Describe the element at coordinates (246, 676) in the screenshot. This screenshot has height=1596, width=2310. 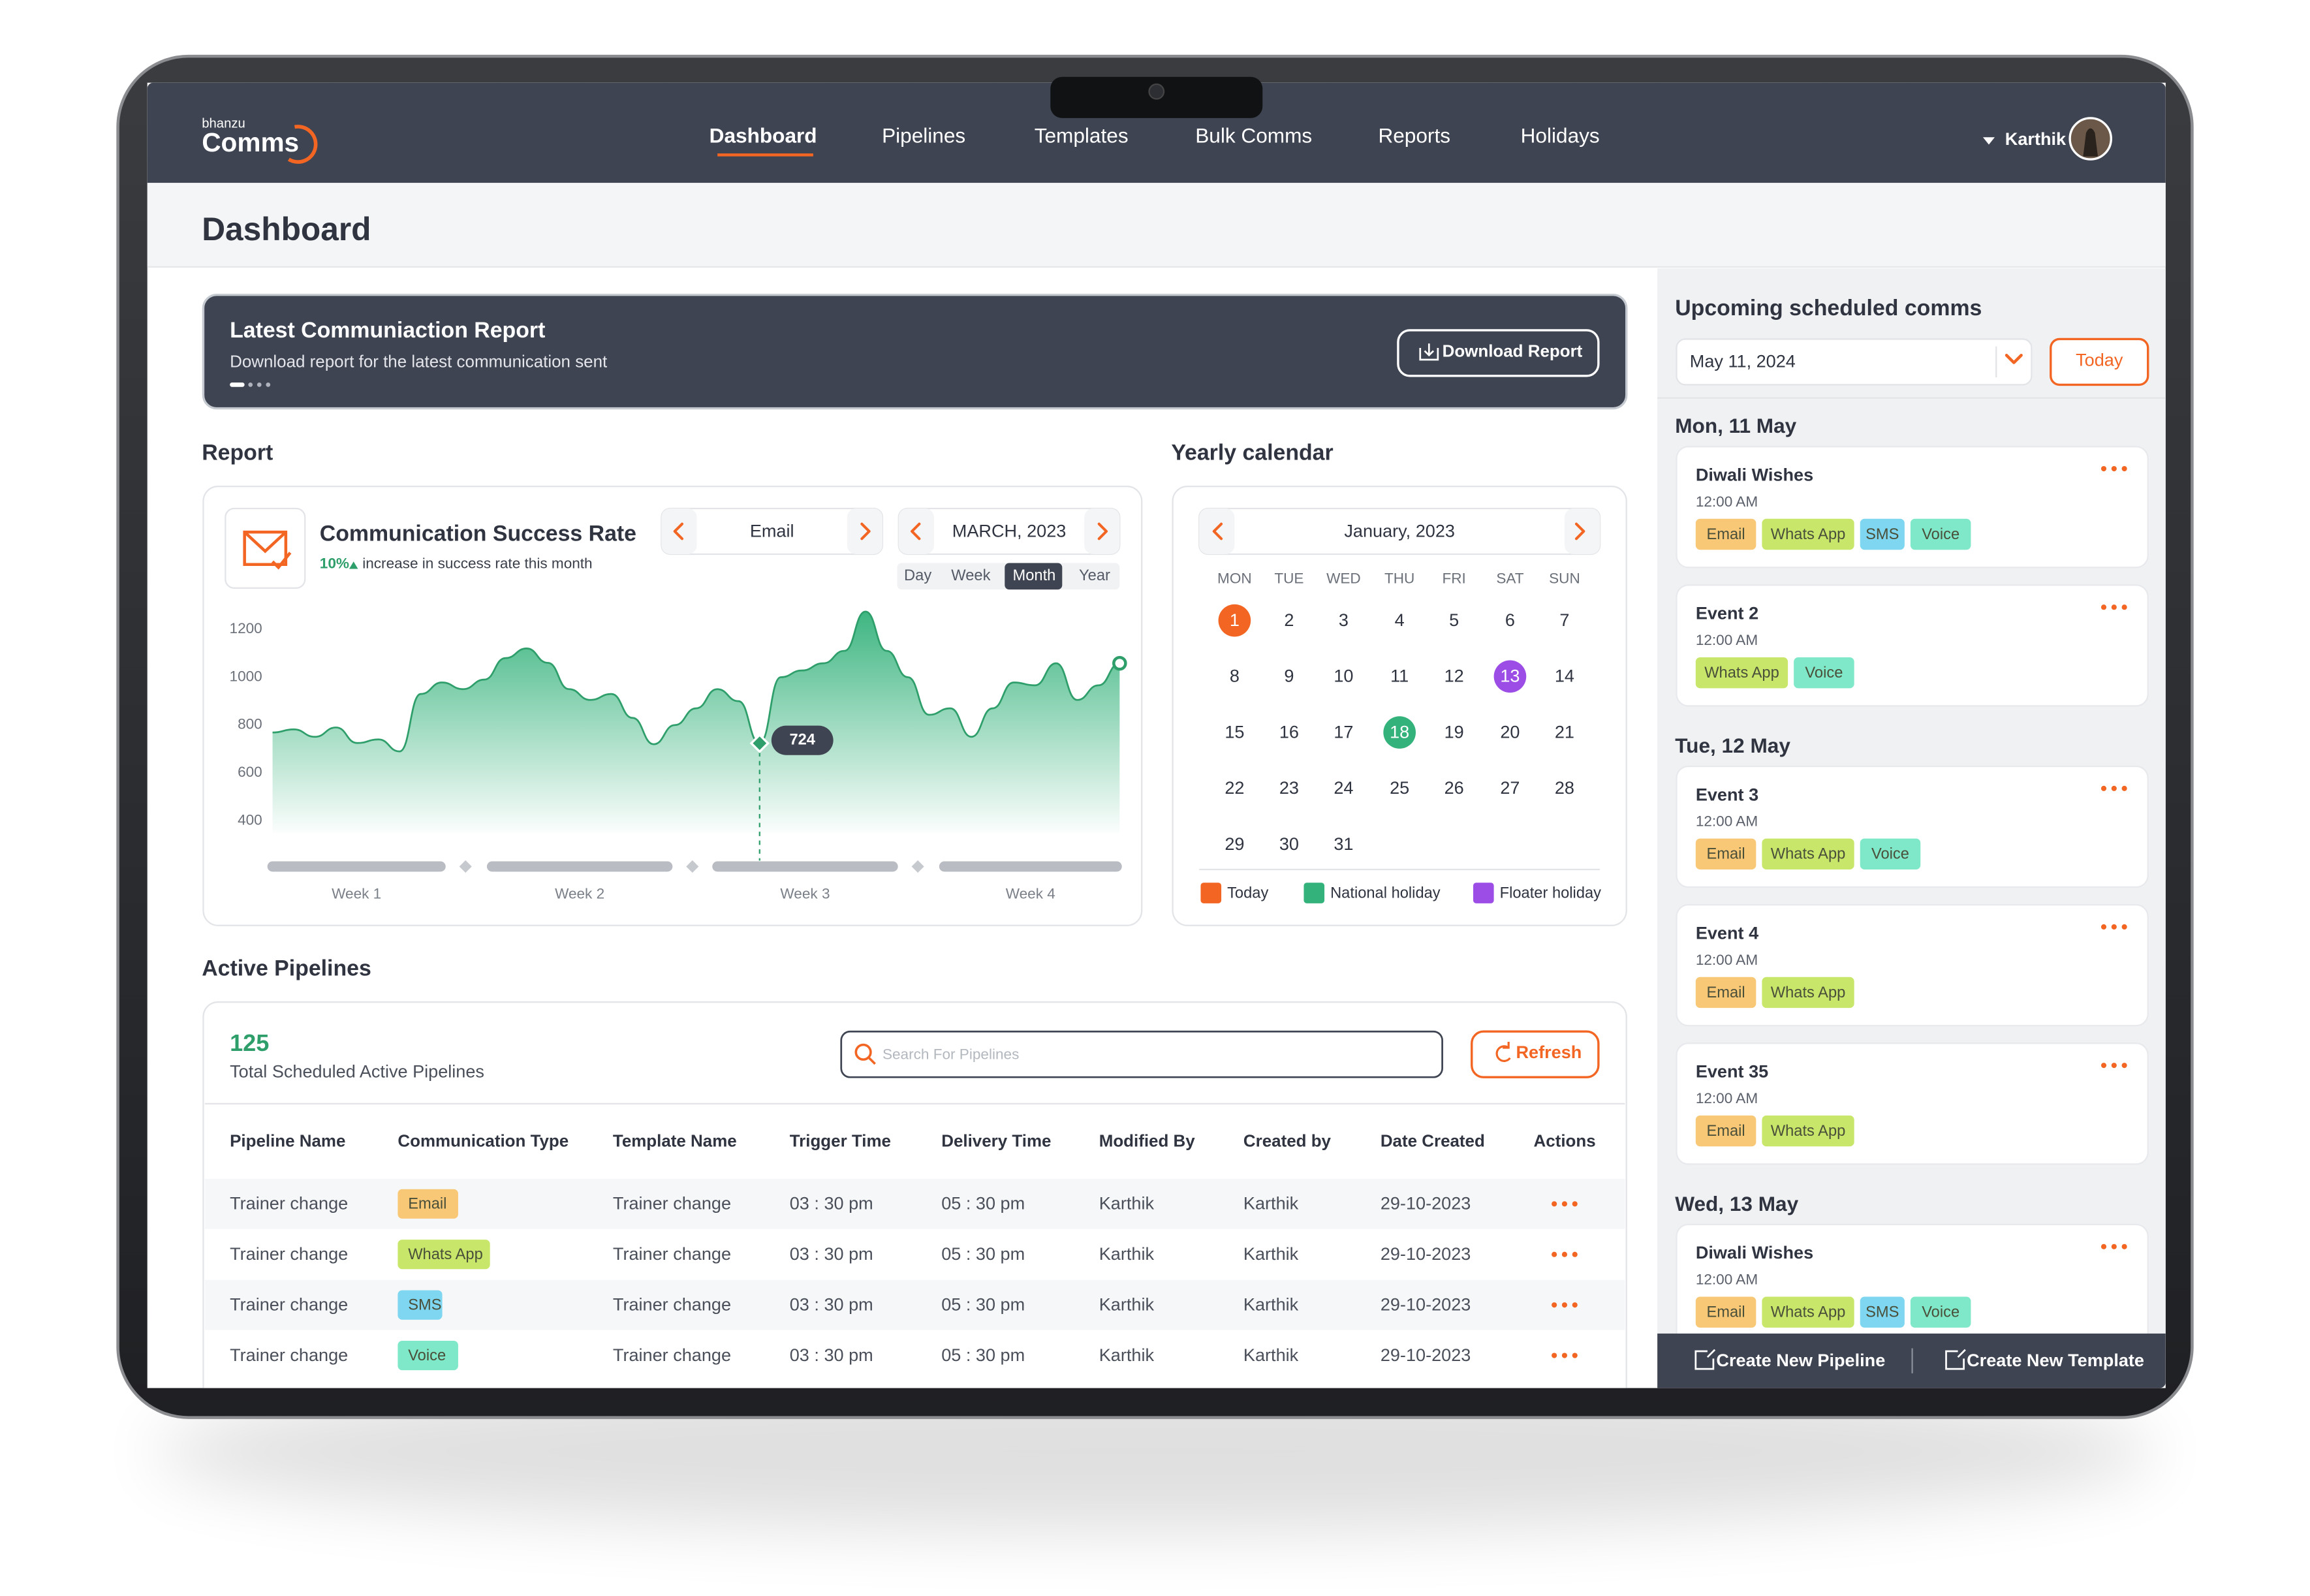
I see `y-tick-label: 1000` at that location.